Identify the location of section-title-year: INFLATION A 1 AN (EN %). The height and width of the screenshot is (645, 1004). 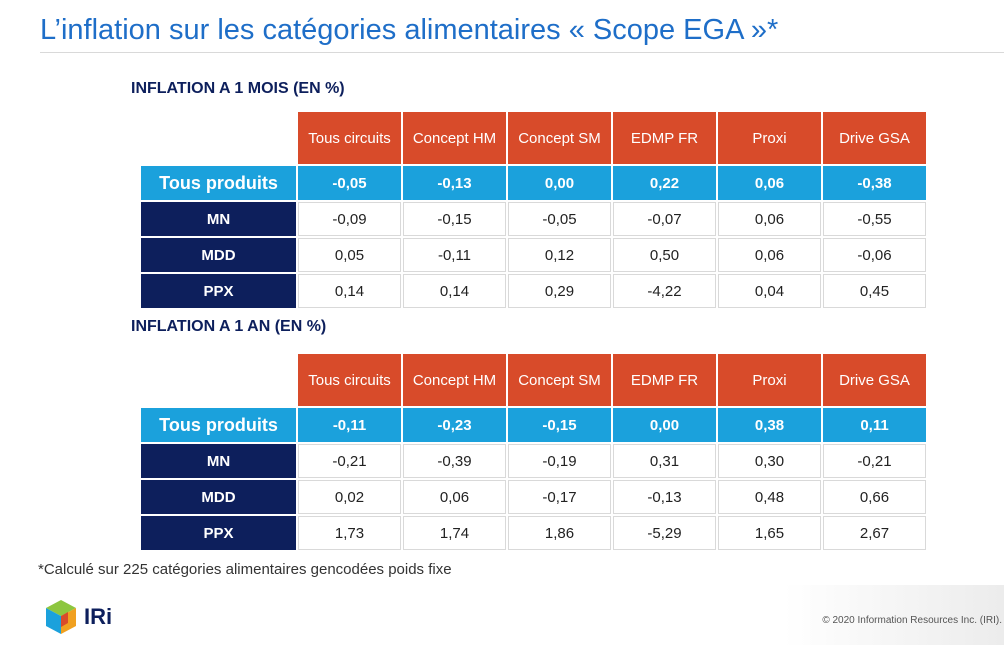
(229, 326).